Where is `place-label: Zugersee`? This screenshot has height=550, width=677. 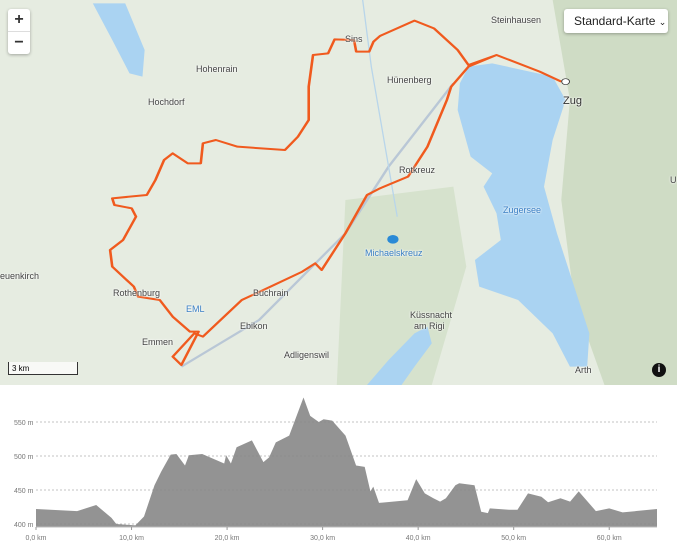 place-label: Zugersee is located at coordinates (522, 210).